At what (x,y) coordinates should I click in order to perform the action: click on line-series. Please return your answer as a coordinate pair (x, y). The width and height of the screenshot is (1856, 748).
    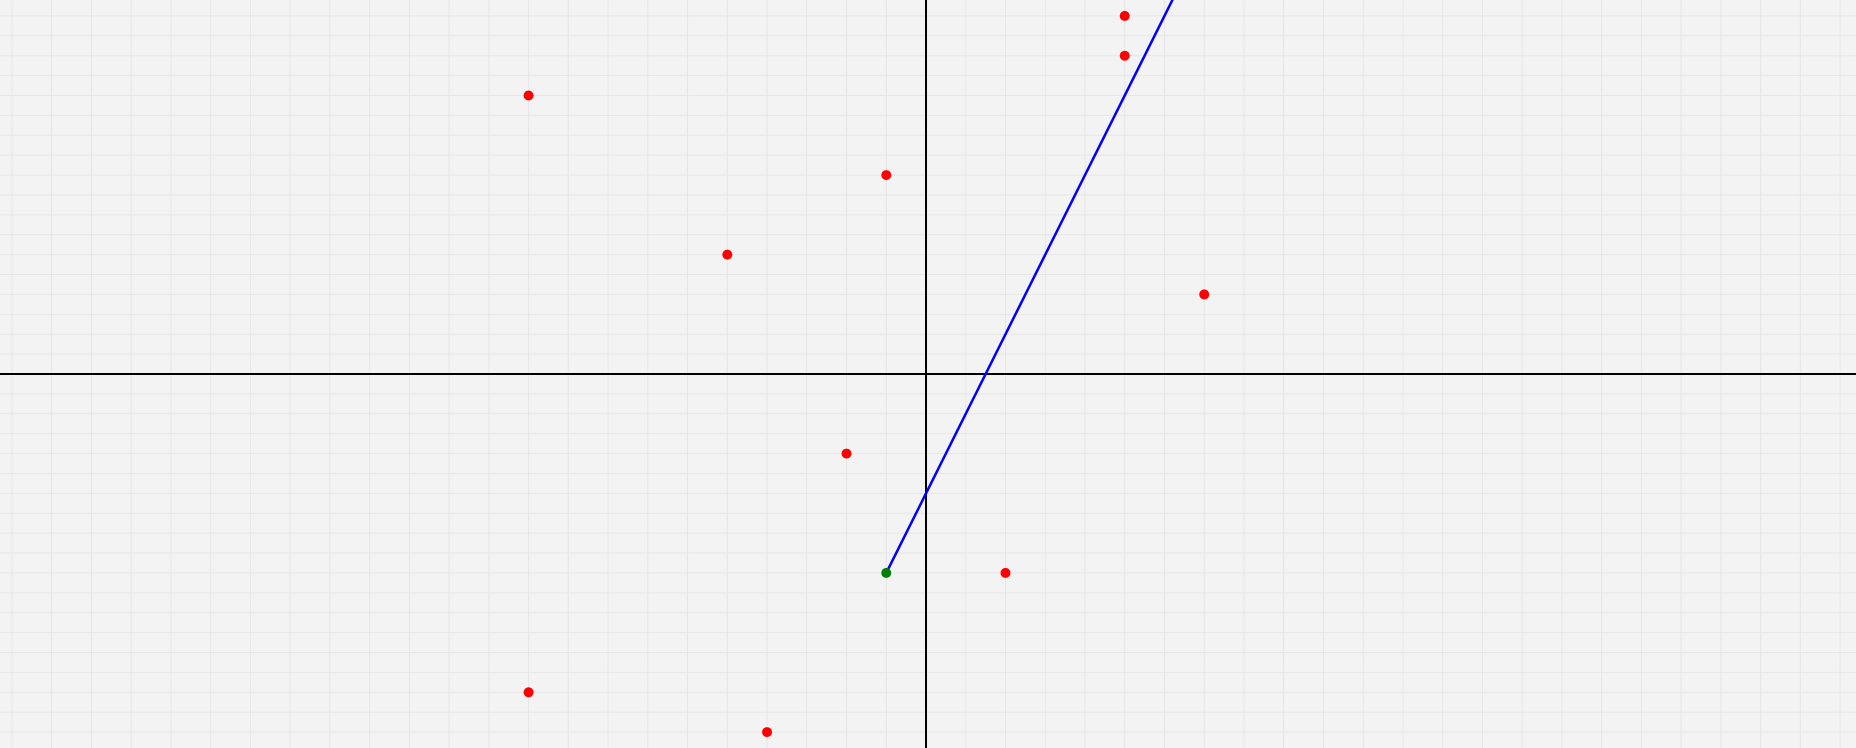
    Looking at the image, I should click on (1029, 287).